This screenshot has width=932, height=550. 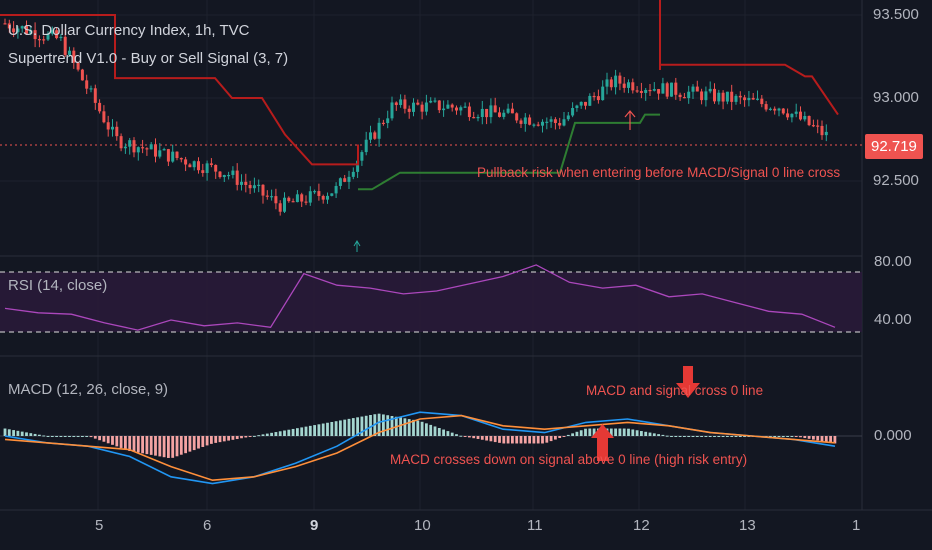 What do you see at coordinates (88, 389) in the screenshot?
I see `macd-title: MACD (12, 26, close, 9)` at bounding box center [88, 389].